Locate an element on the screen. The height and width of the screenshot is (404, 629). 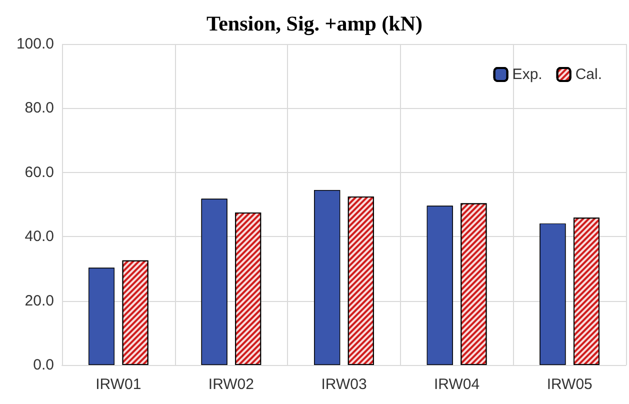
x-tick-label: IRW03 is located at coordinates (344, 384).